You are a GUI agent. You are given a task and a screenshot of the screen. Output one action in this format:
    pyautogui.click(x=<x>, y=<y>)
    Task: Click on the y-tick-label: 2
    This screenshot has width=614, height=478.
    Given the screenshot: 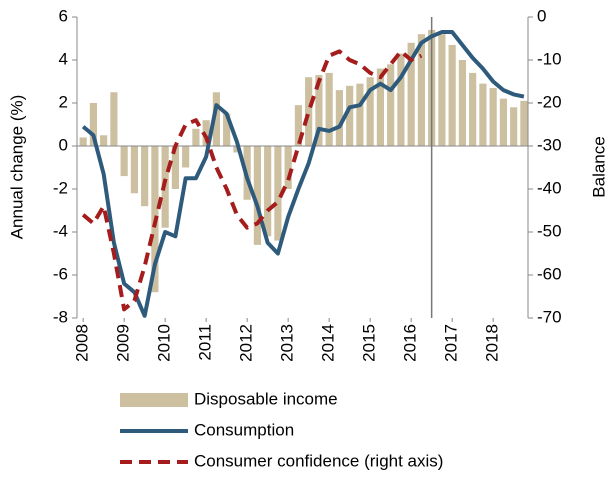 What is the action you would take?
    pyautogui.click(x=63, y=101)
    